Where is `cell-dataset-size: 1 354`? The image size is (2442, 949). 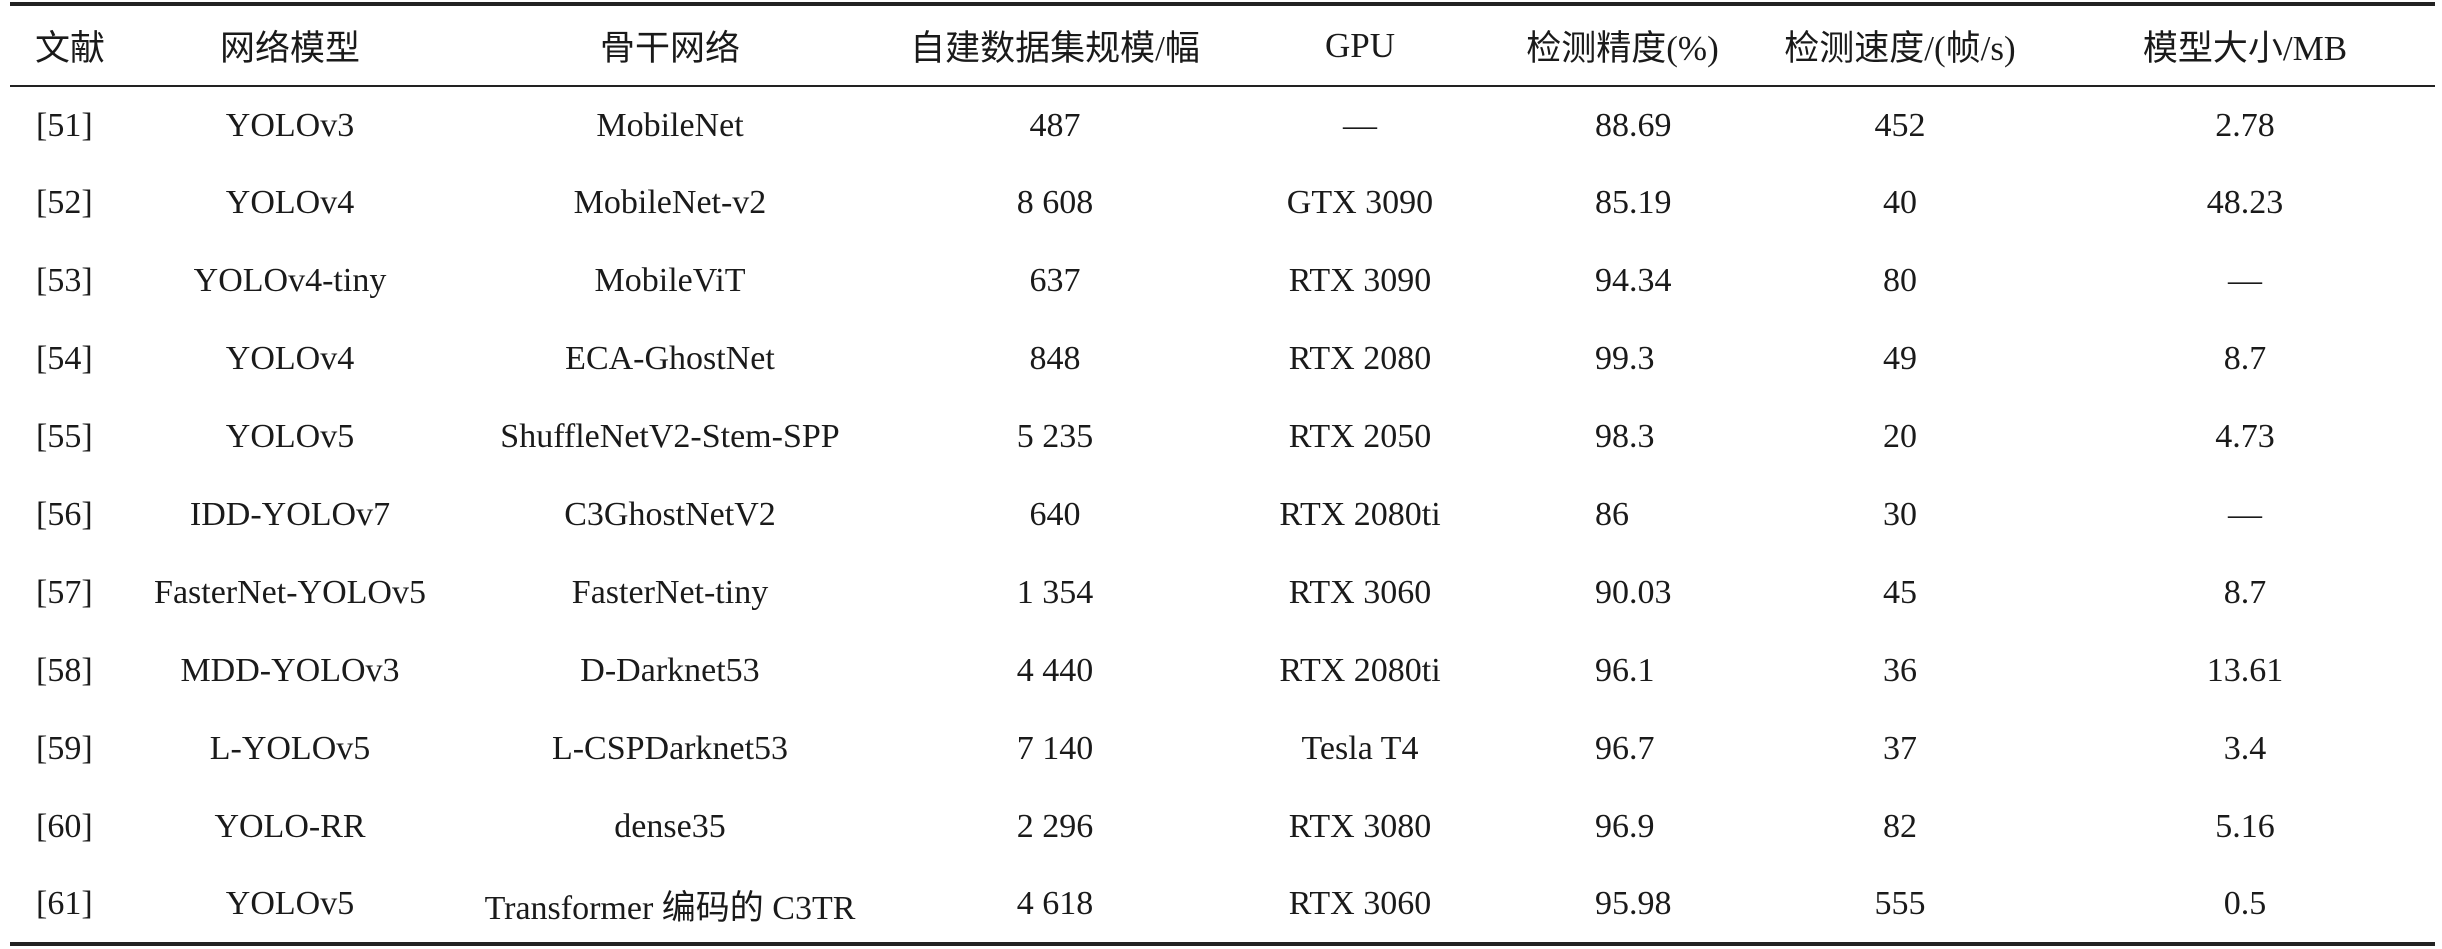
cell-dataset-size: 1 354 is located at coordinates (1055, 592).